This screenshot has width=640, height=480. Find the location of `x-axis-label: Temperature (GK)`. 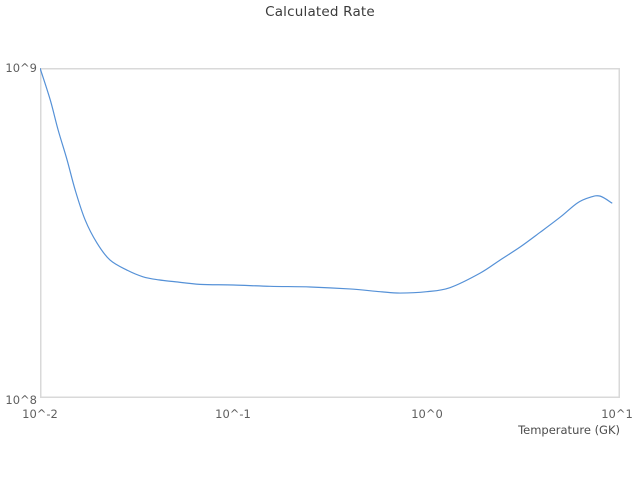

x-axis-label: Temperature (GK) is located at coordinates (569, 430).